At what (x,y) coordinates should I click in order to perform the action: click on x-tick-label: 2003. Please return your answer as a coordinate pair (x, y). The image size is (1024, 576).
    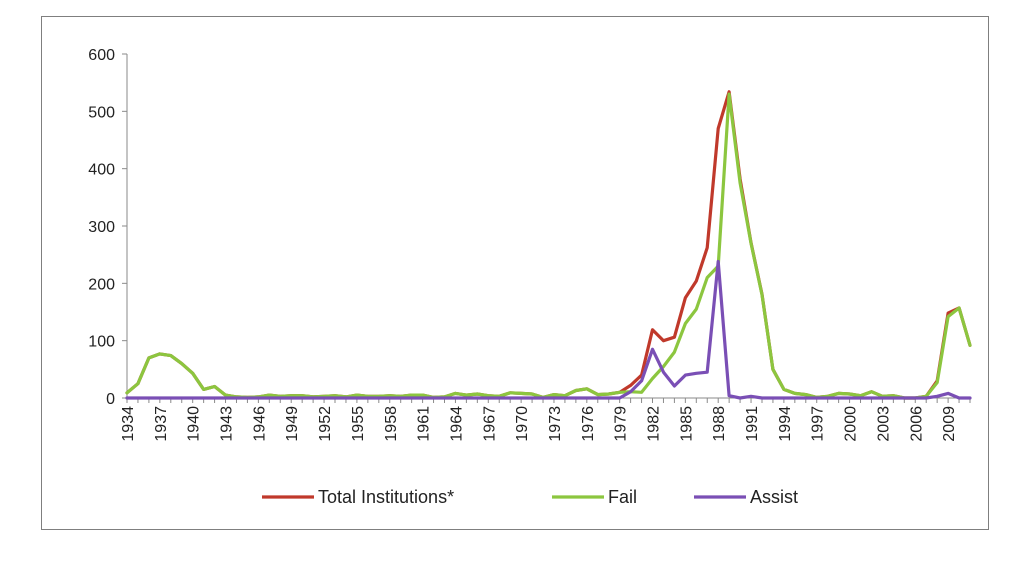
    Looking at the image, I should click on (883, 424).